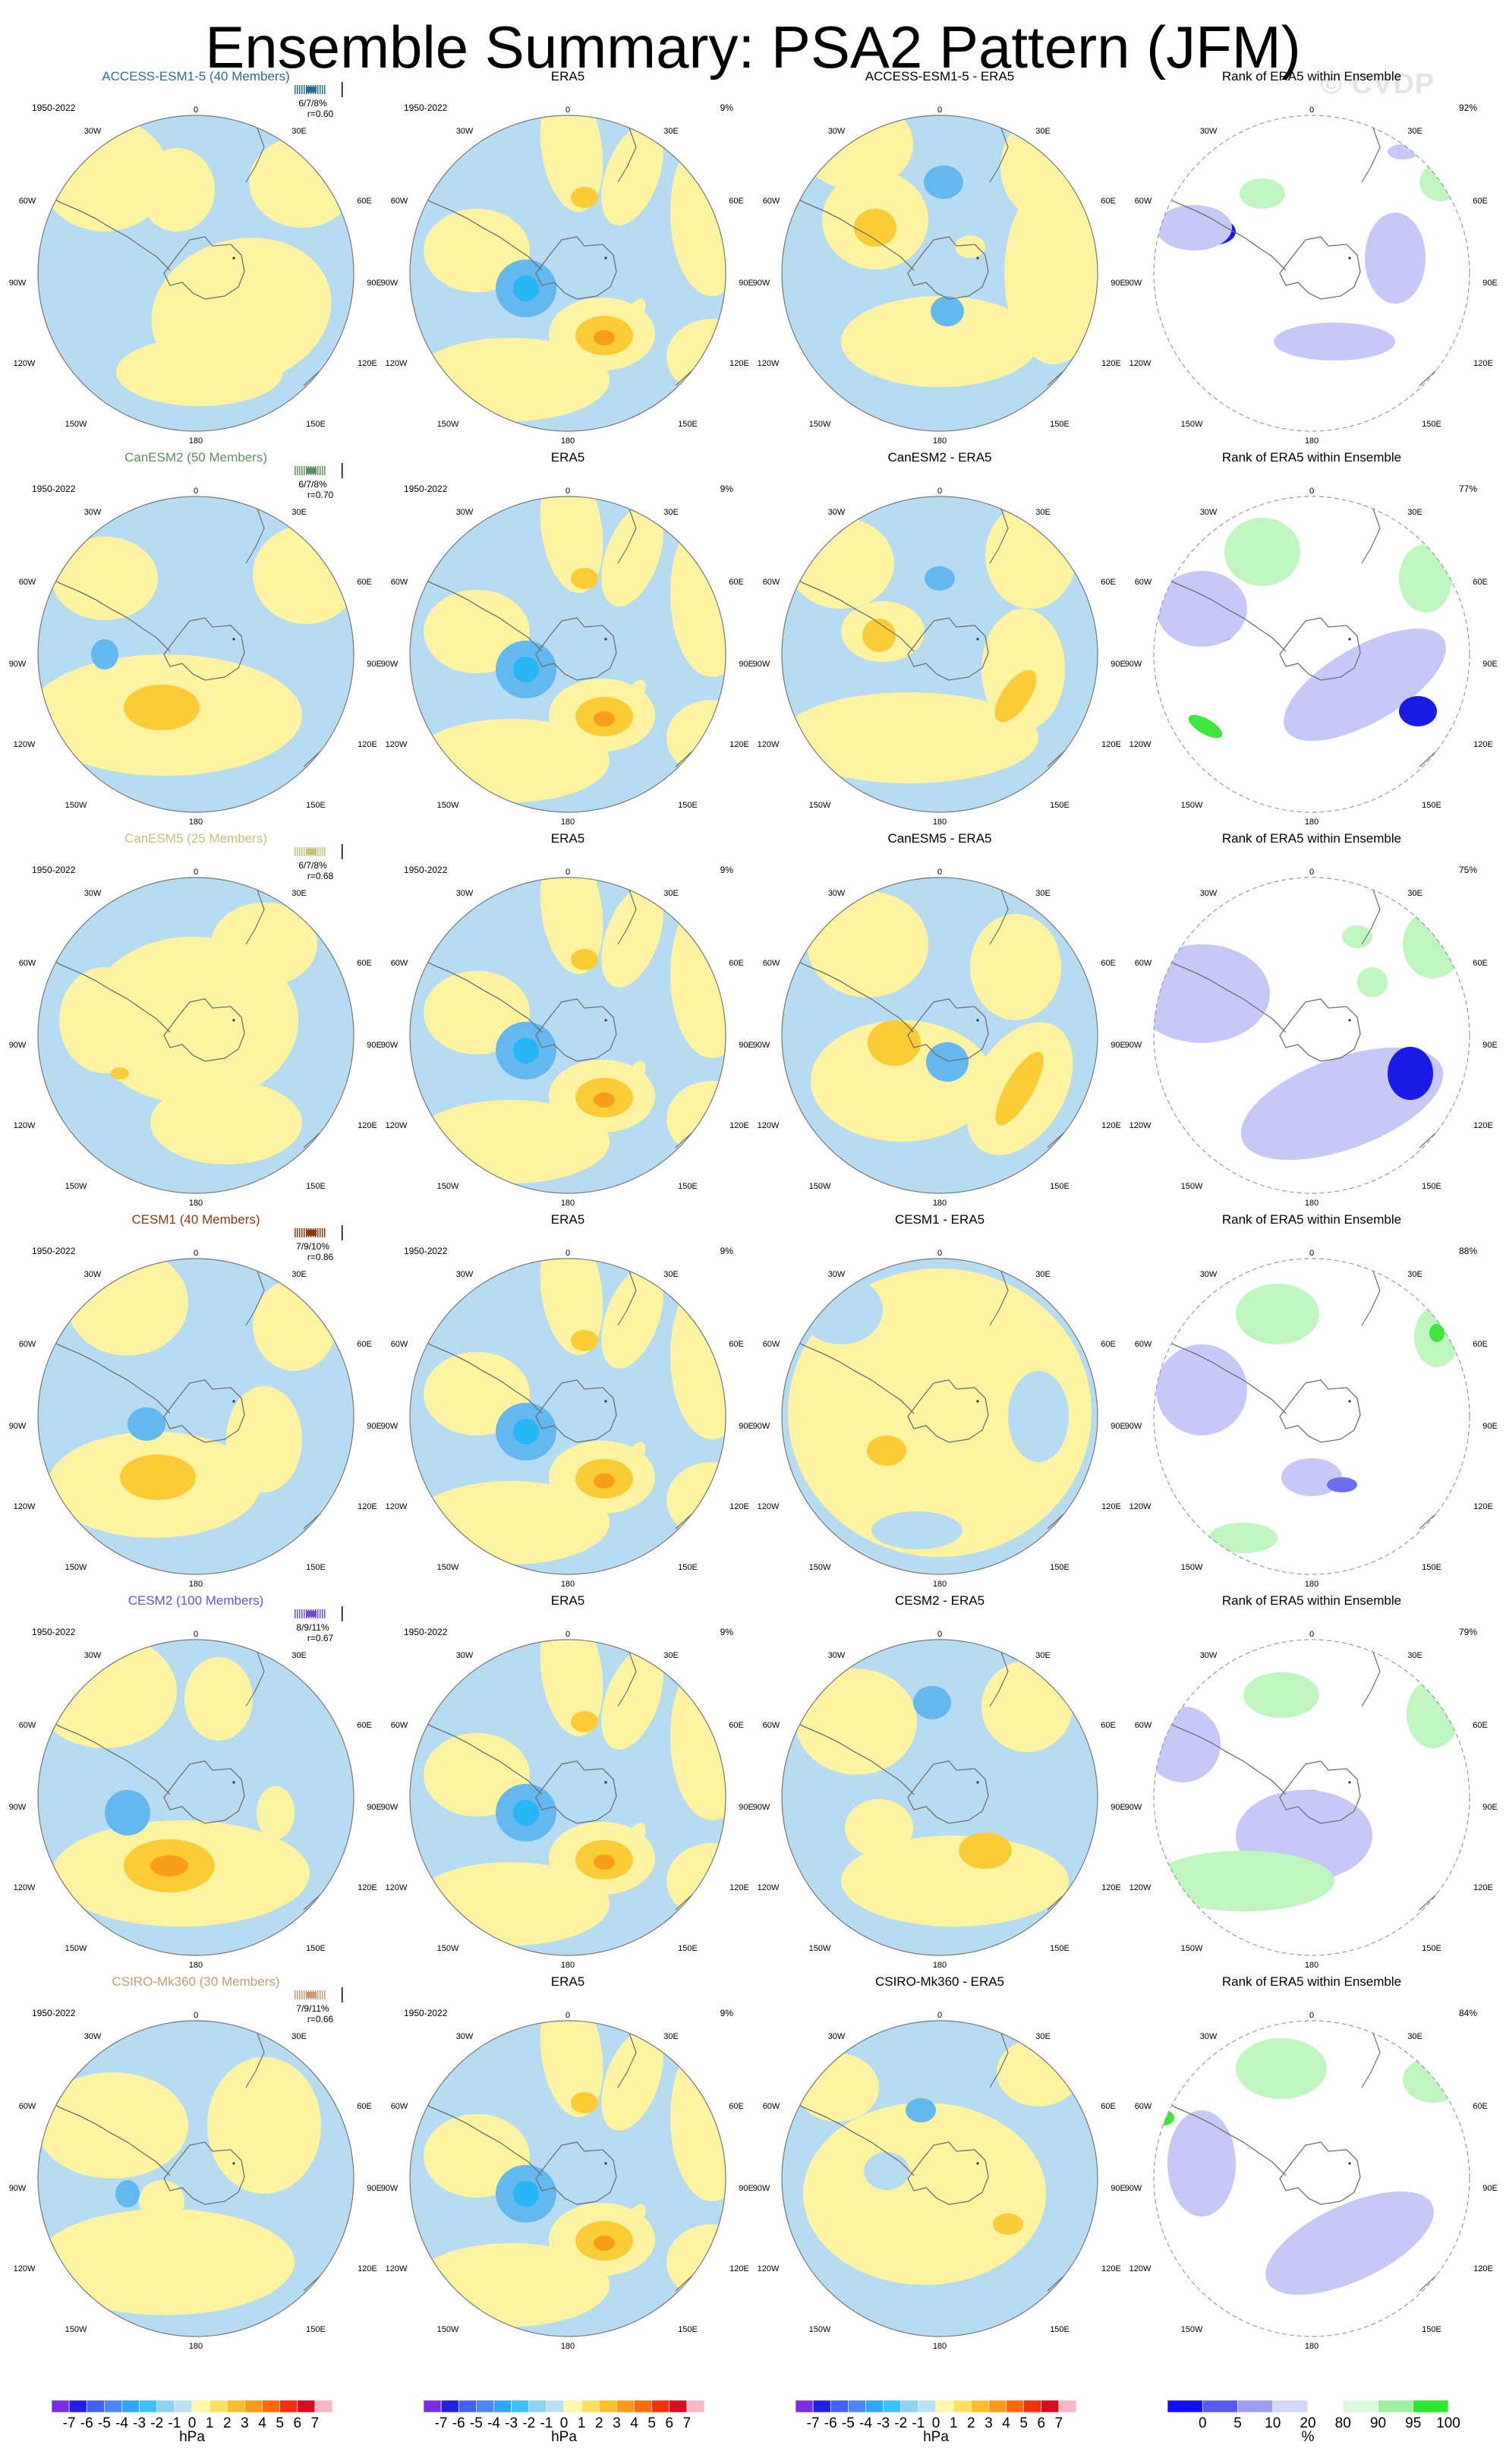 The image size is (1506, 2464). Describe the element at coordinates (320, 1638) in the screenshot. I see `pattern-correlation-label: r=0.67` at that location.